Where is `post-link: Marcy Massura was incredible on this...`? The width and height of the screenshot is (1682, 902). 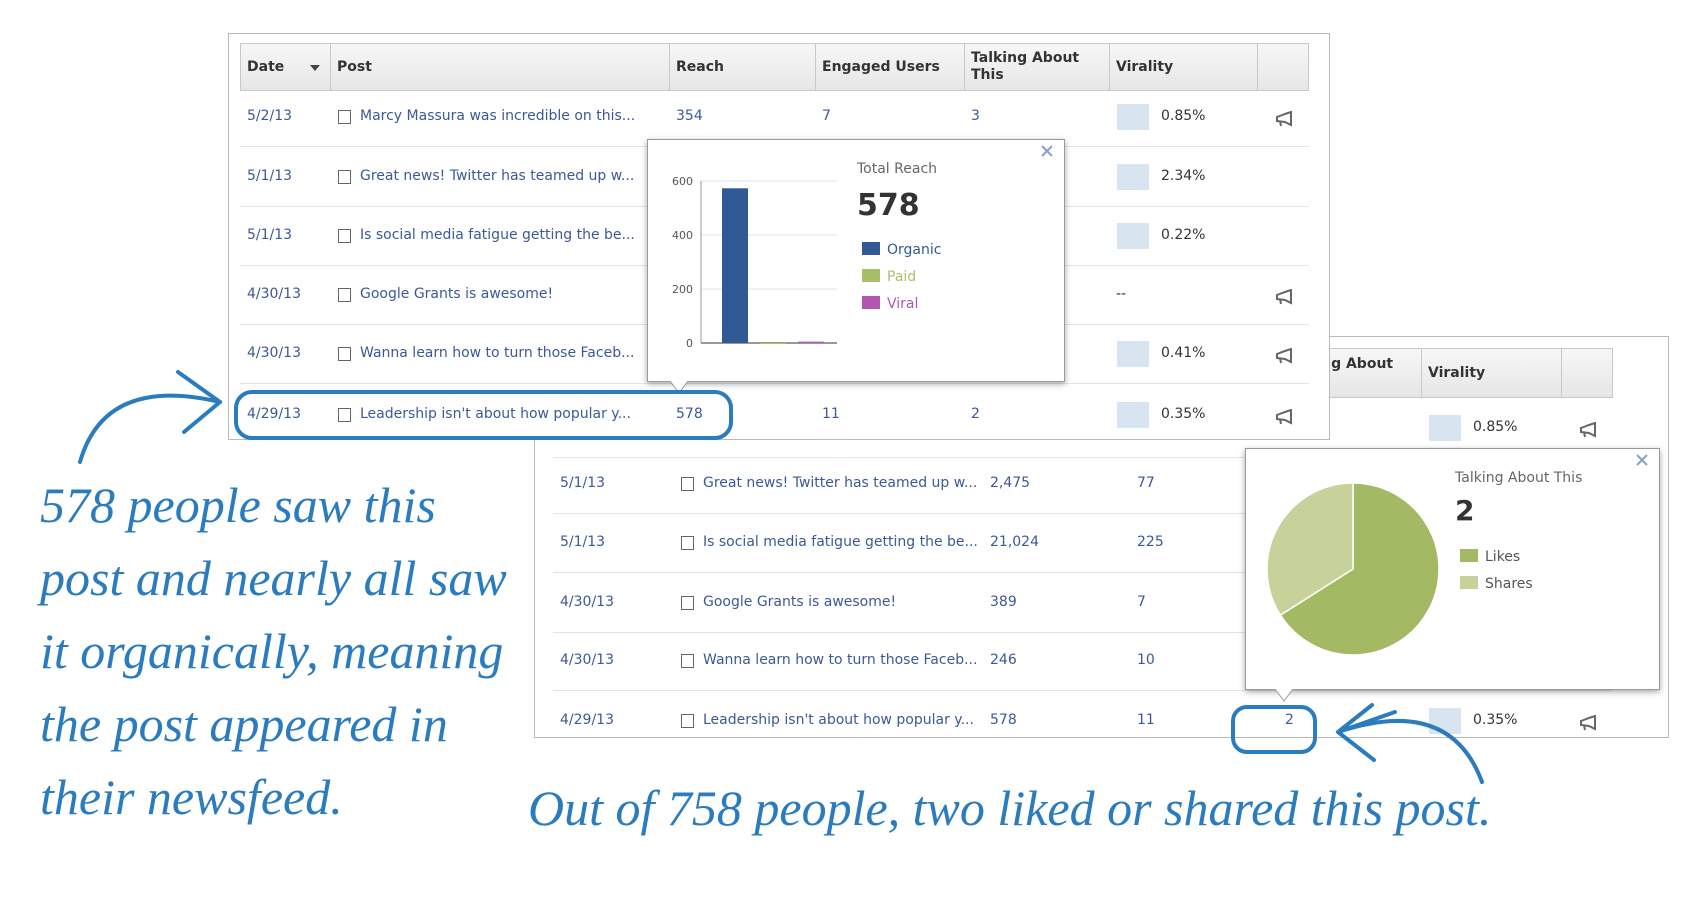
post-link: Marcy Massura was incredible on this... is located at coordinates (498, 116).